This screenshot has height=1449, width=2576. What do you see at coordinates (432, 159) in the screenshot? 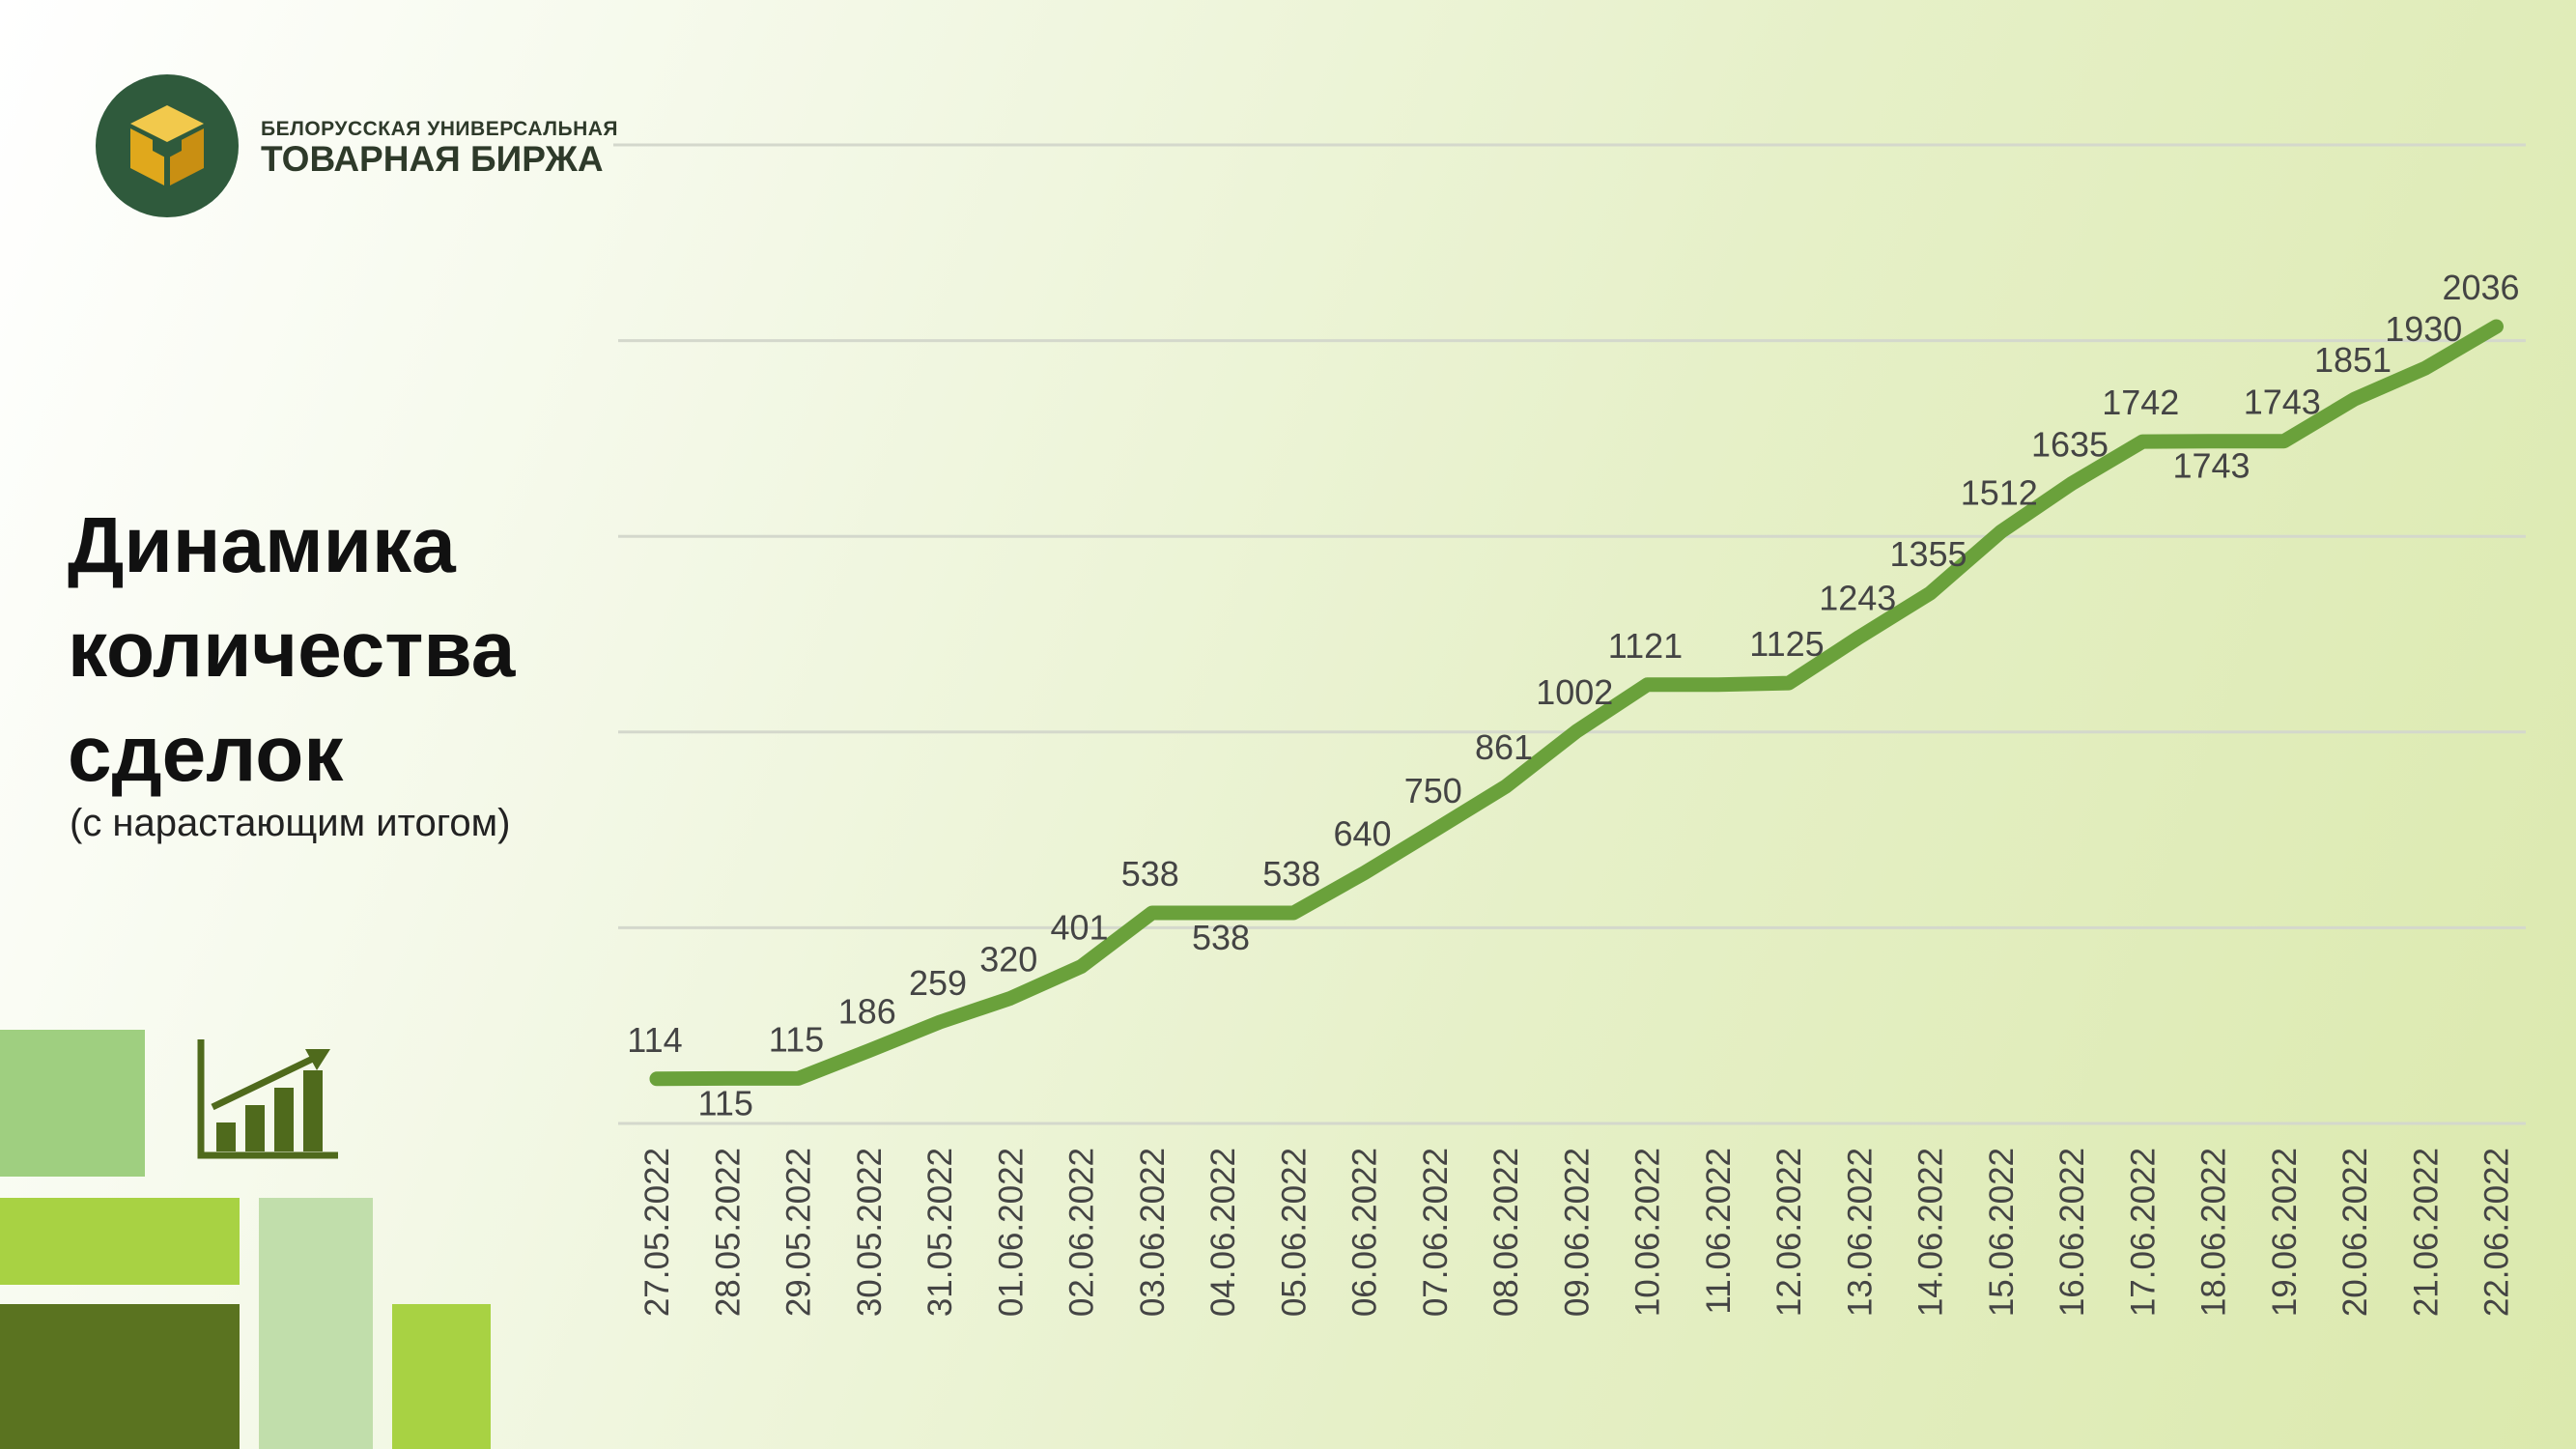
I see `logo-text-line2: ТОВАРНАЯ БИРЖА` at bounding box center [432, 159].